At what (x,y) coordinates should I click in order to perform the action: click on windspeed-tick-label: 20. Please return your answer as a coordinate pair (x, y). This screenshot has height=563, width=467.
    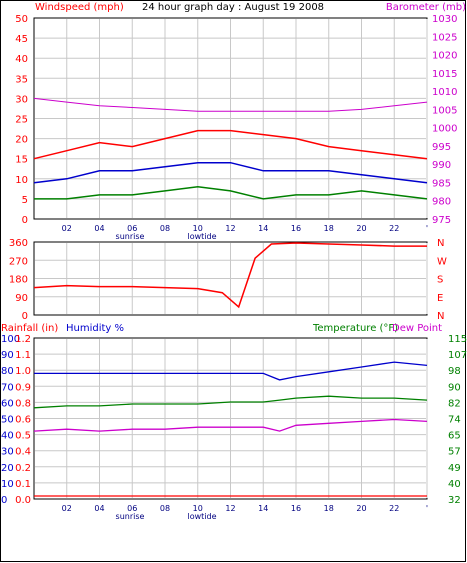
    Looking at the image, I should click on (21, 140).